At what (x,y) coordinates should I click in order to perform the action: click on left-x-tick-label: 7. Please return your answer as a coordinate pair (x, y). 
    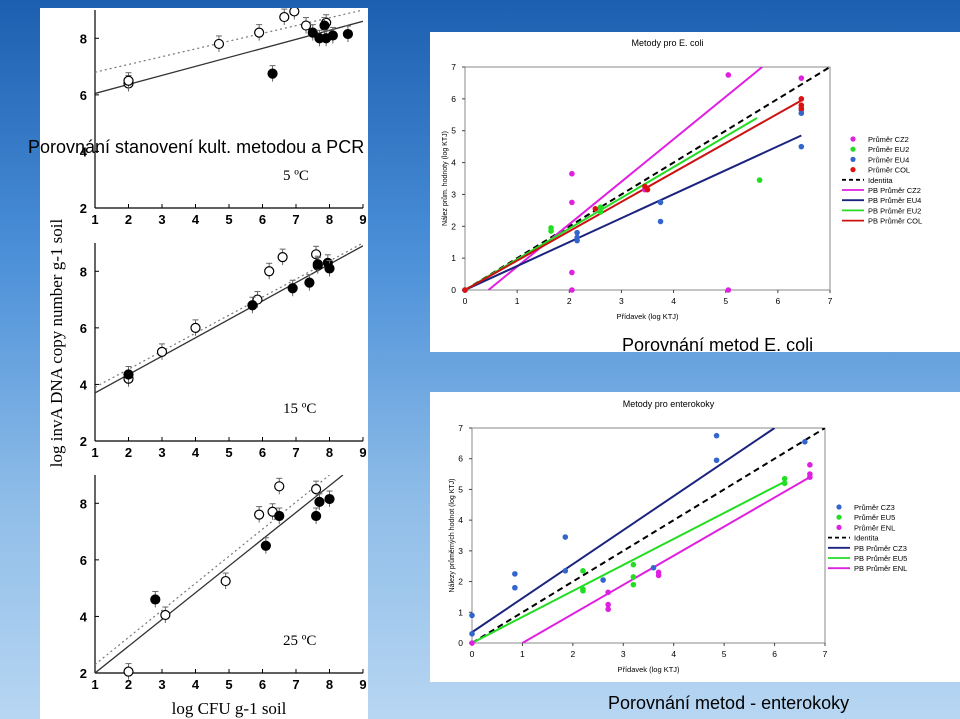
    Looking at the image, I should click on (295, 684).